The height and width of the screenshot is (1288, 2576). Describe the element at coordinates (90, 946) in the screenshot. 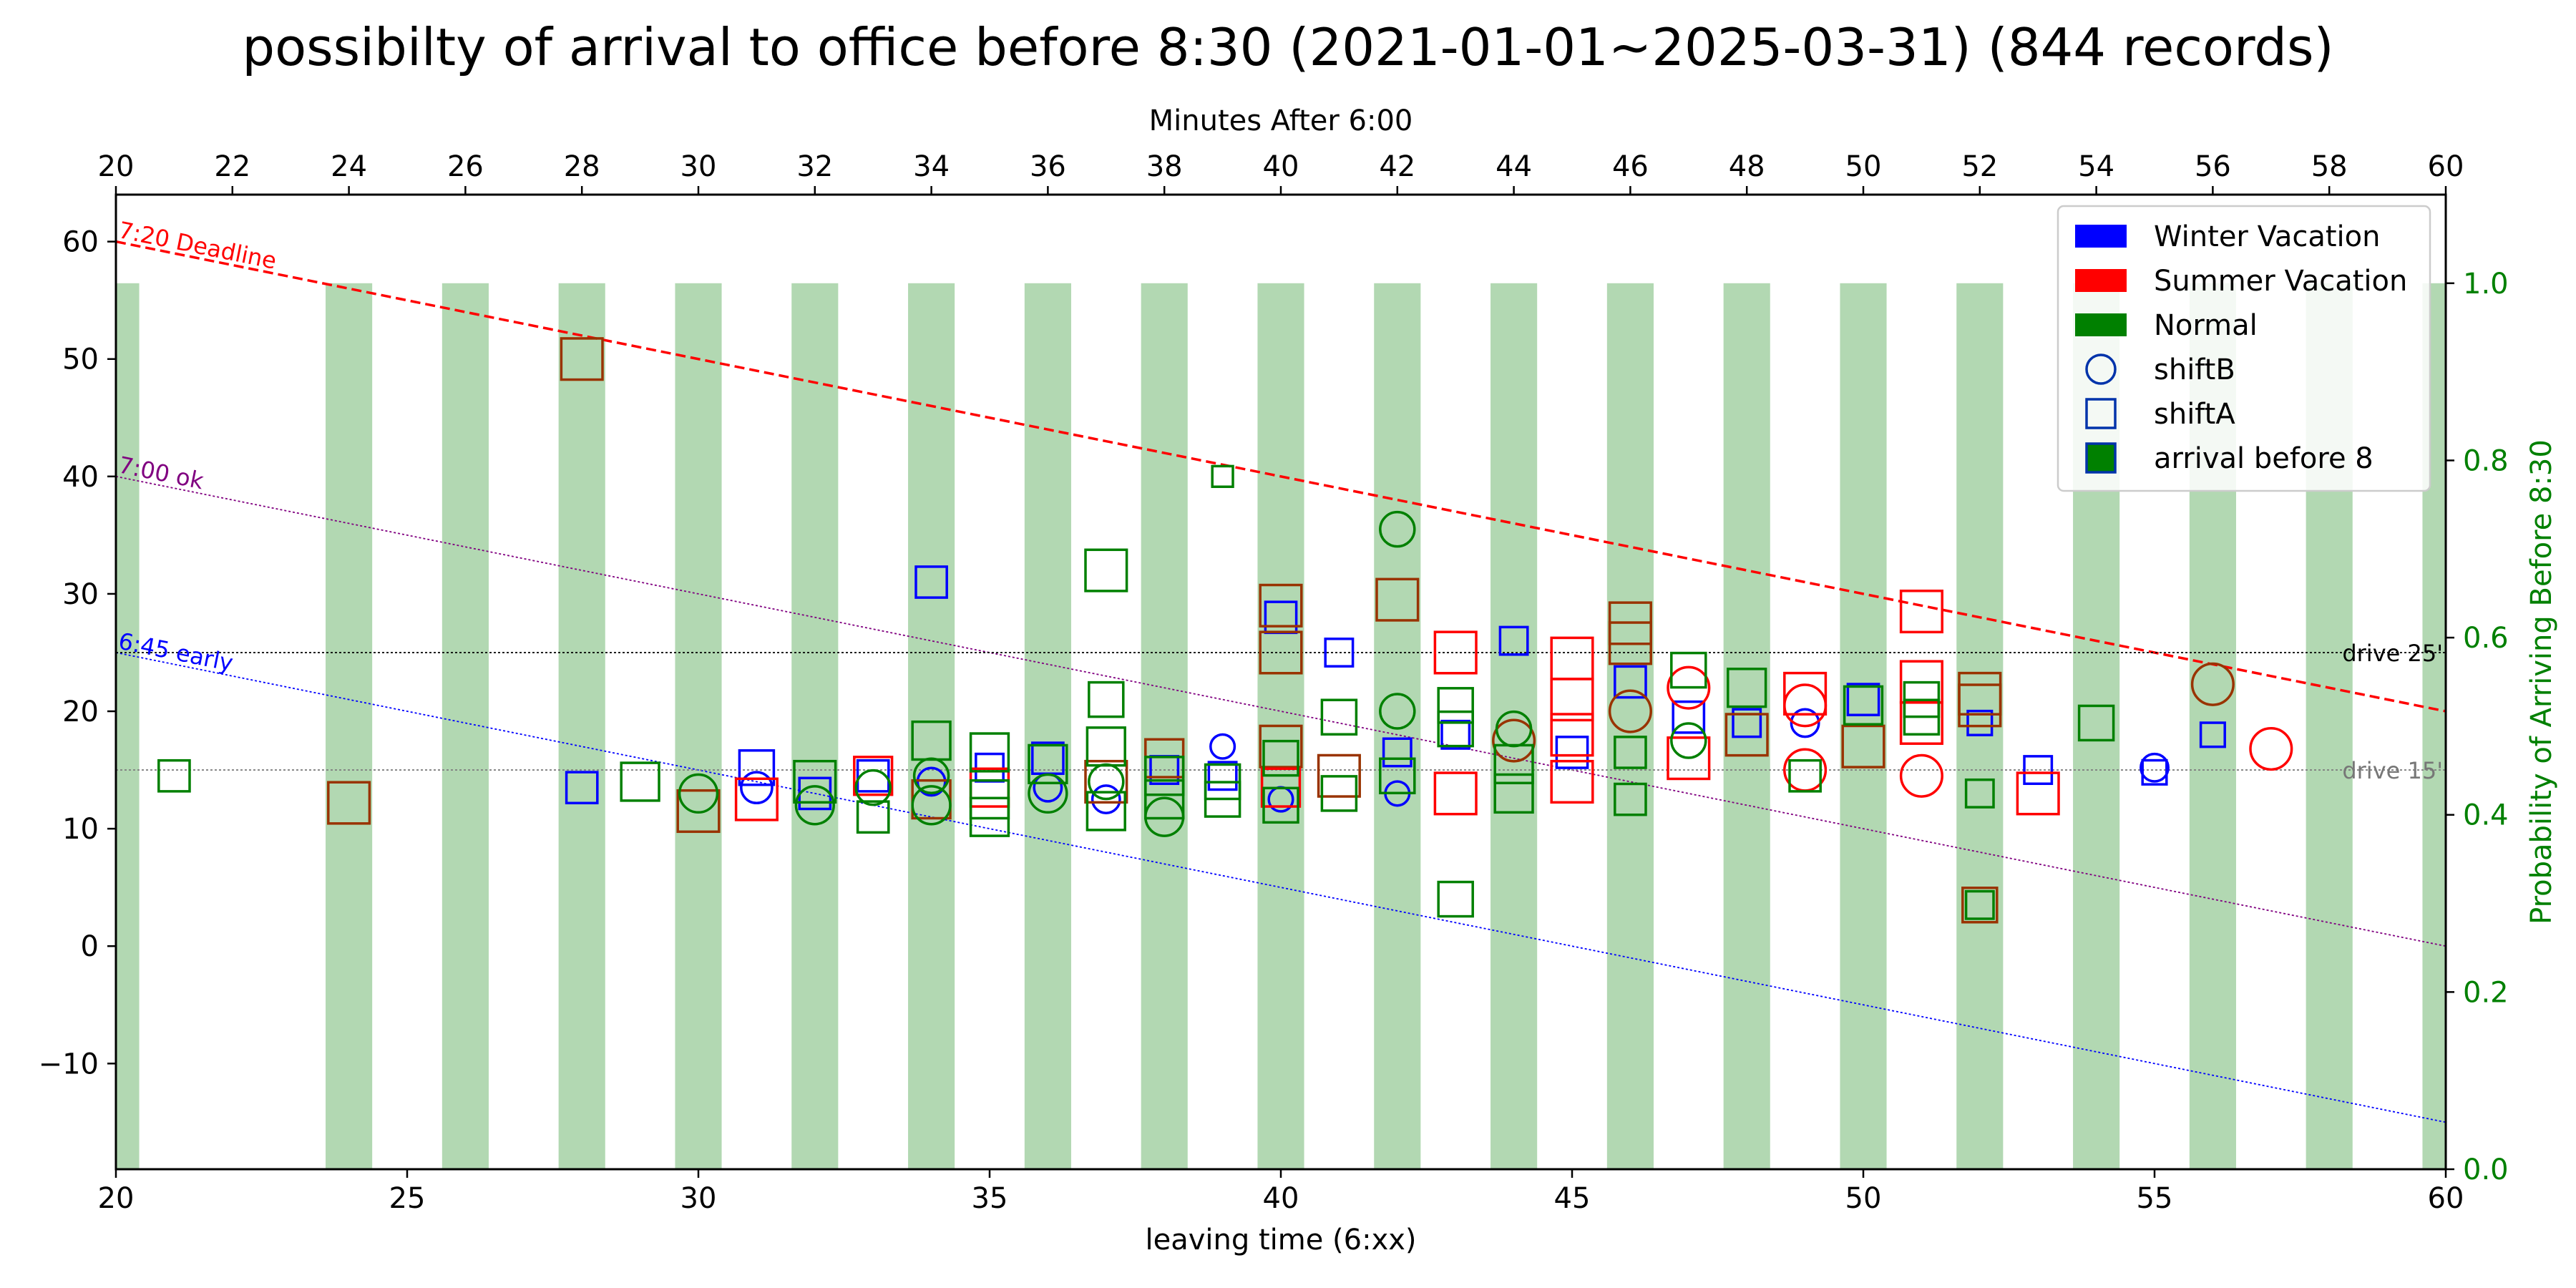

I see `y-tick-label: 0` at that location.